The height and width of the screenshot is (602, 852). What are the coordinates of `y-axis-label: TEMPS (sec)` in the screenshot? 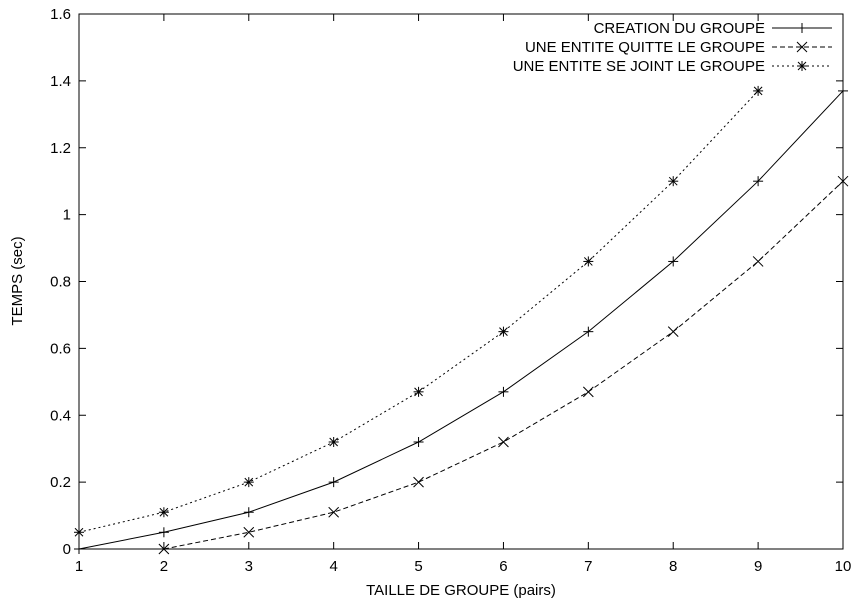 It's located at (17, 280).